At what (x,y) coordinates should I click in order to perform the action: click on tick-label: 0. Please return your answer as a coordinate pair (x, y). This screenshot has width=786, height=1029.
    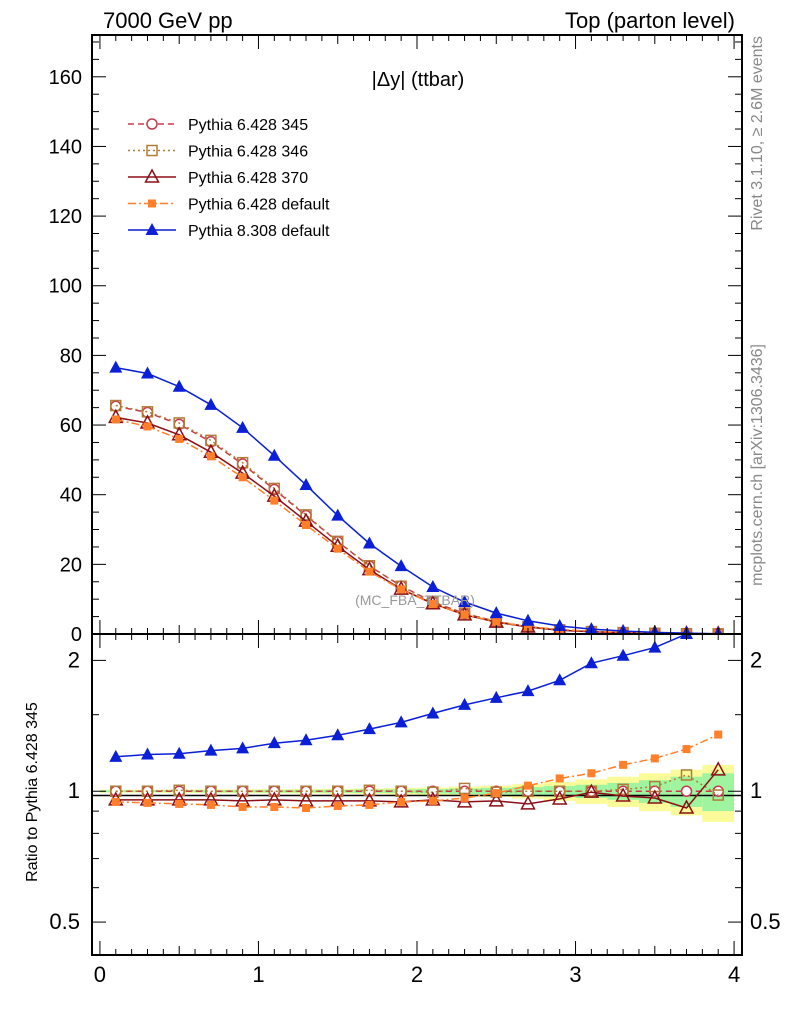
    Looking at the image, I should click on (100, 974).